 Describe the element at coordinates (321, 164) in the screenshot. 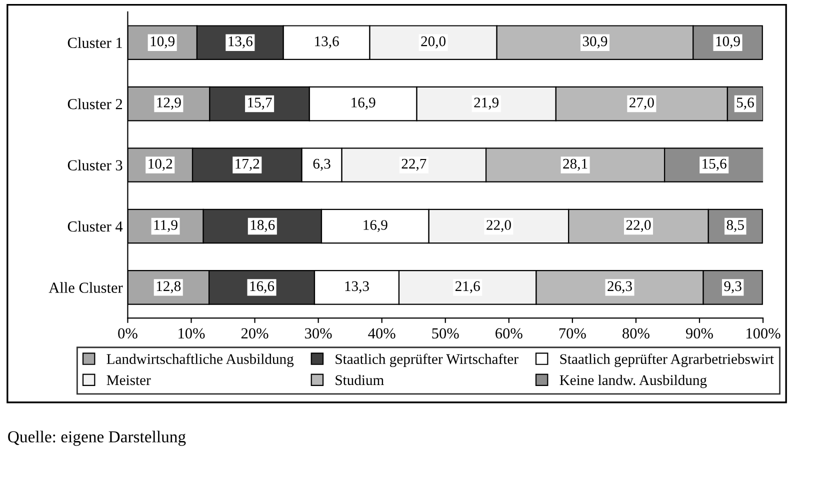

I see `data-label: 6,3` at that location.